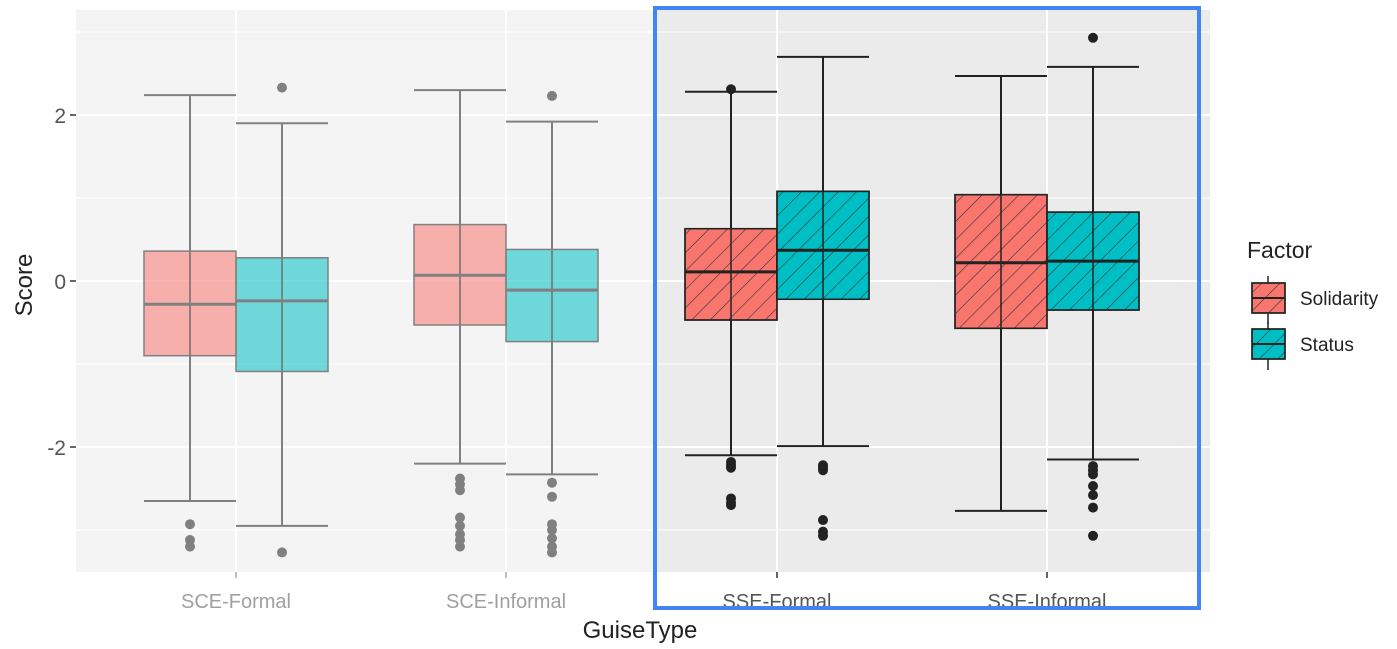  I want to click on x-tick-label: SCE-Formal, so click(236, 602).